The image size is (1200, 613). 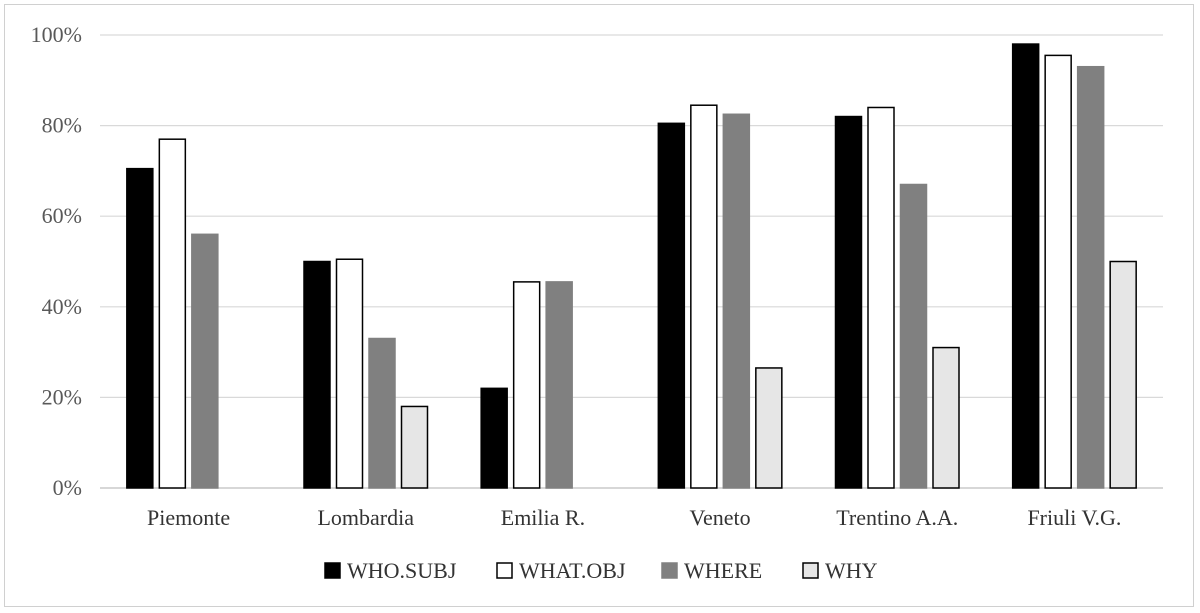 I want to click on legend-label: WHO.SUBJ, so click(x=402, y=570).